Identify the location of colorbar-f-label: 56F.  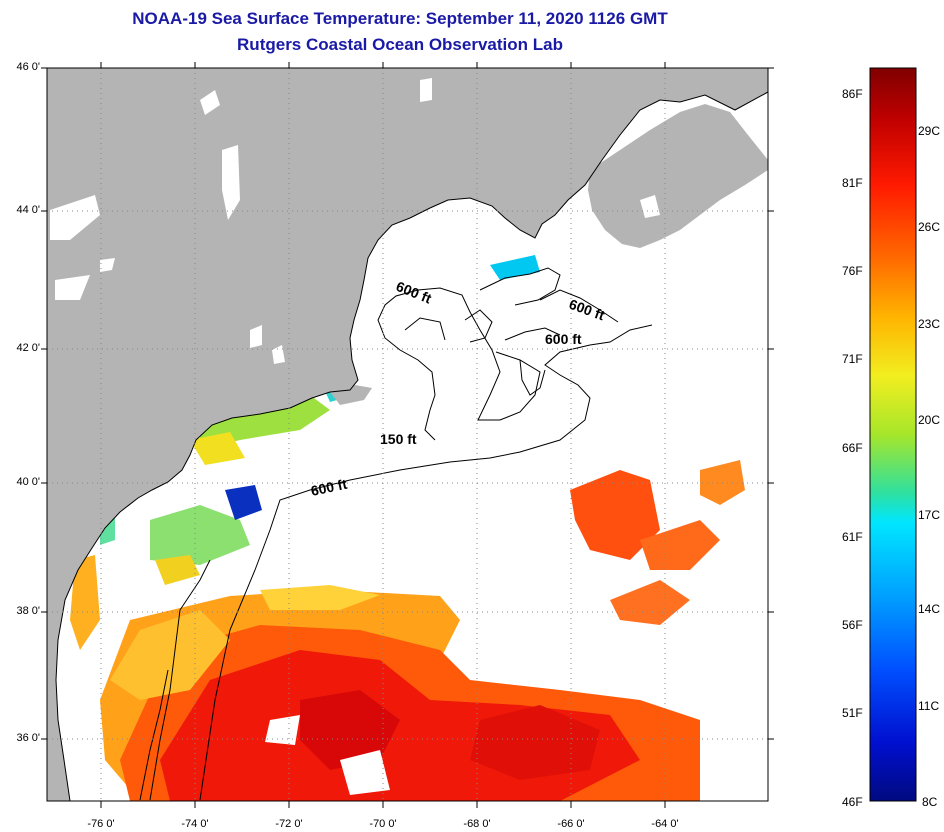
(852, 625).